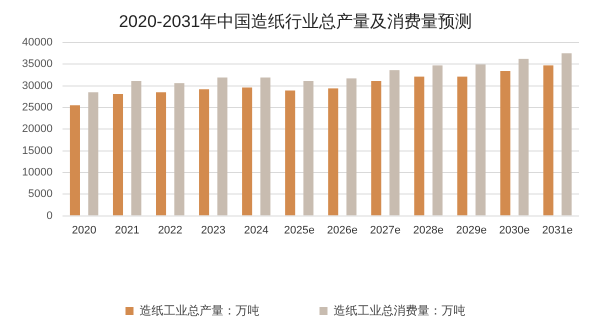 The height and width of the screenshot is (335, 597). What do you see at coordinates (299, 230) in the screenshot?
I see `x-tick-label: 2025e` at bounding box center [299, 230].